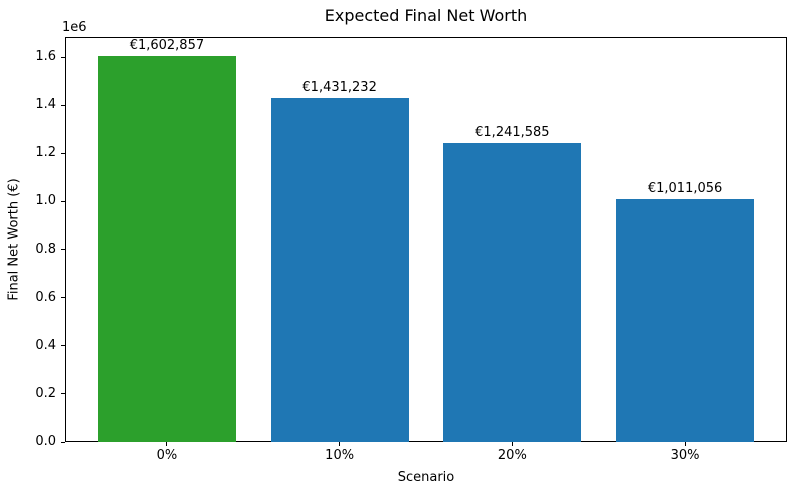 This screenshot has height=500, width=800. Describe the element at coordinates (512, 455) in the screenshot. I see `x-tick-label: 20%` at that location.